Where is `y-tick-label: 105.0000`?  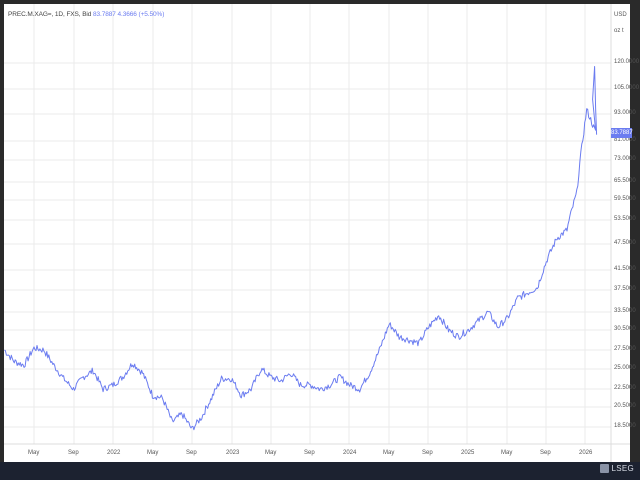 y-tick-label: 105.0000 is located at coordinates (627, 88).